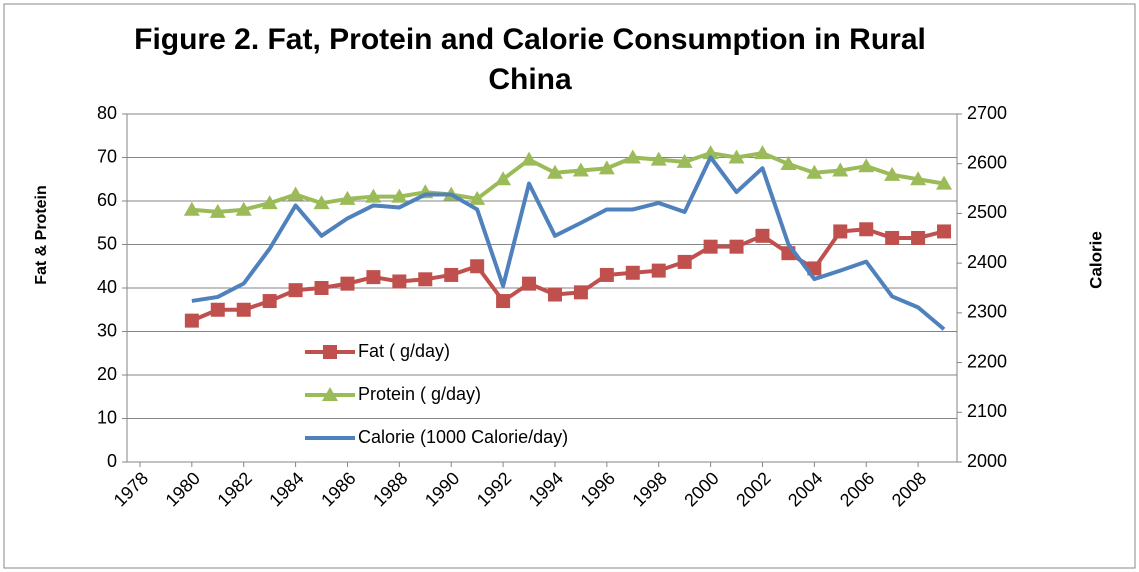 The height and width of the screenshot is (572, 1139). Describe the element at coordinates (404, 351) in the screenshot. I see `legend-label: Fat ( g/day)` at that location.